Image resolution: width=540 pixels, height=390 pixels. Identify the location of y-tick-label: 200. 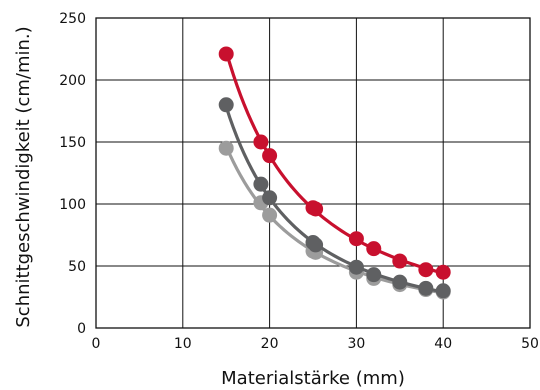
(72, 81).